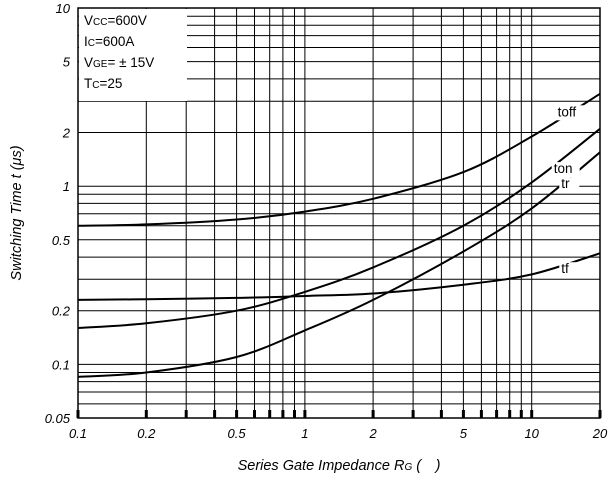  What do you see at coordinates (372, 433) in the screenshot?
I see `x-tick-label: 2` at bounding box center [372, 433].